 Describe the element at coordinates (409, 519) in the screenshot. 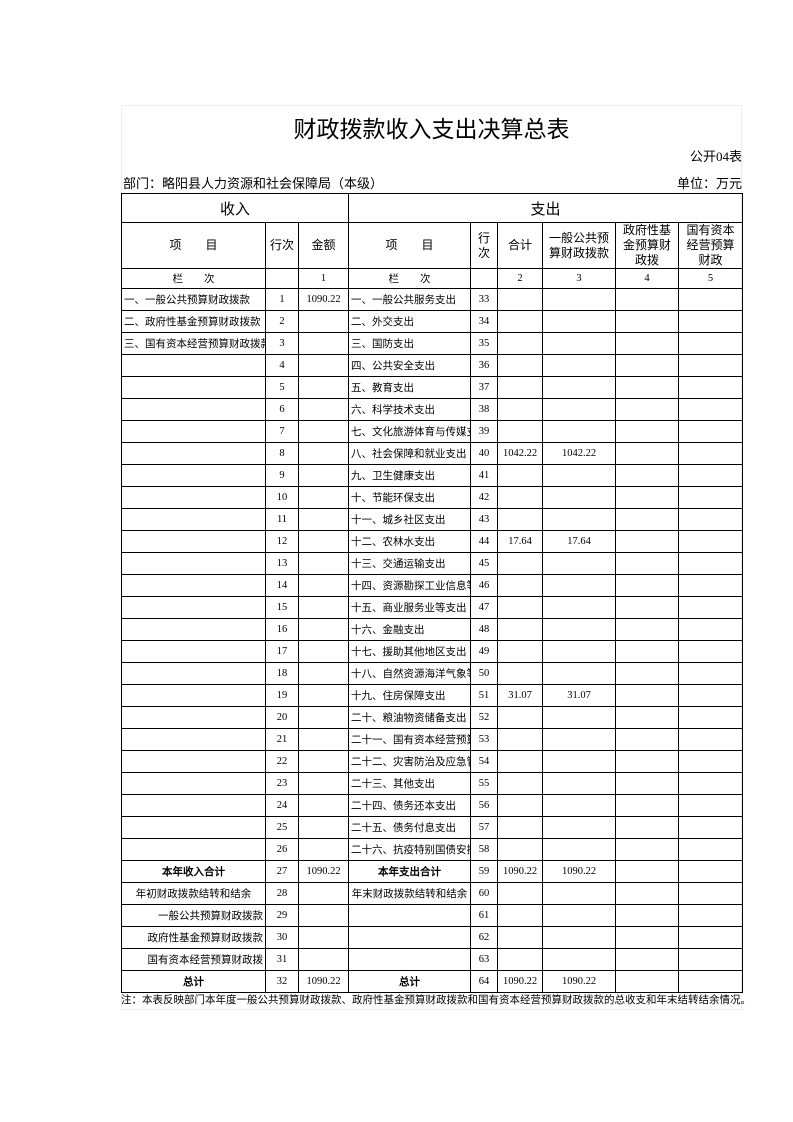

I see `cell: 十一、城乡社区支出` at that location.